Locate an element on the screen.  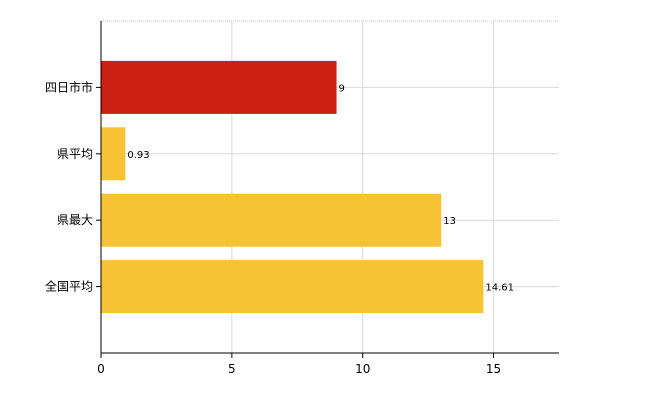
y-tick-label-3: 全国平均 is located at coordinates (69, 286).